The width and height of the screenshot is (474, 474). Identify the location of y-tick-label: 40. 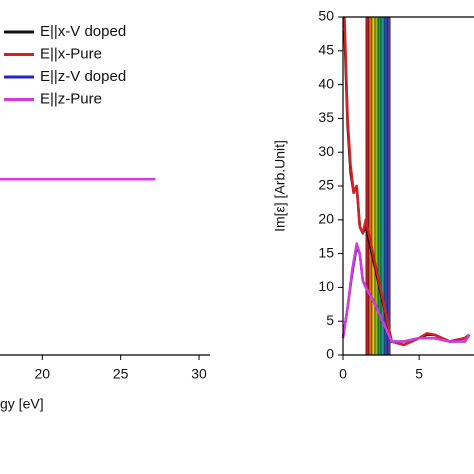
(326, 83).